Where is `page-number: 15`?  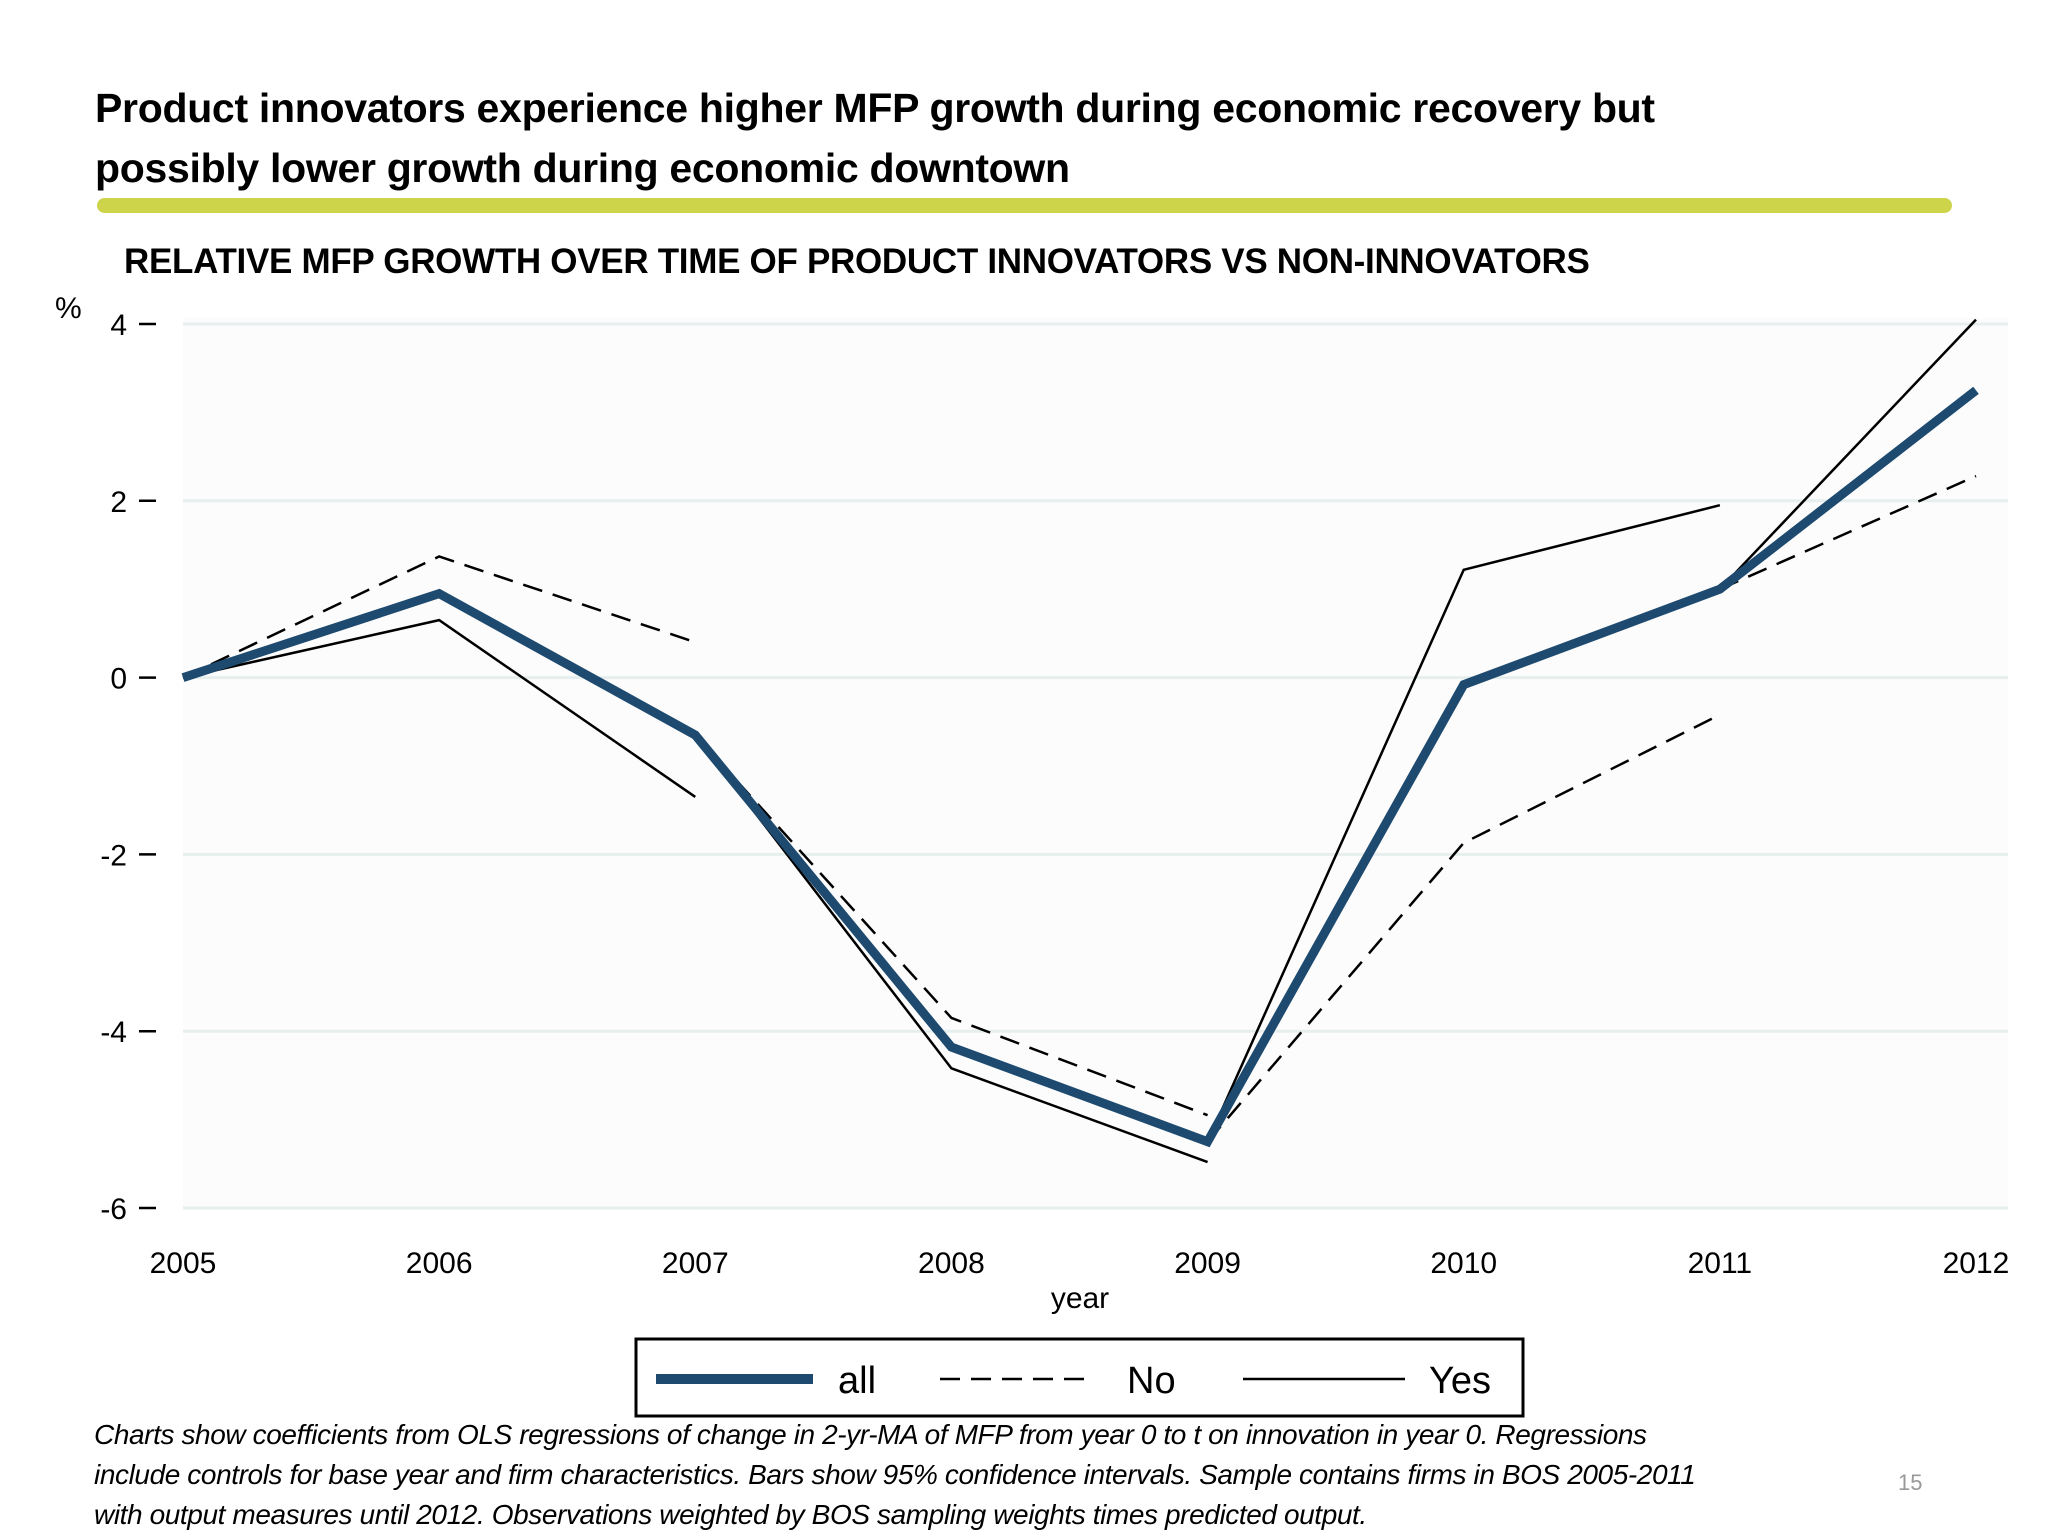
page-number: 15 is located at coordinates (1910, 1482).